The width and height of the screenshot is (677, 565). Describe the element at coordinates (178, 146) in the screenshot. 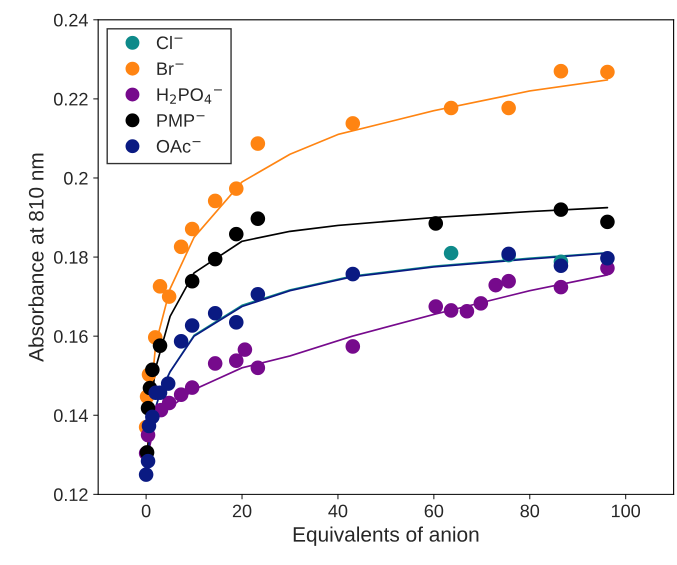

I see `legend-label: OAc$^{−}$` at that location.